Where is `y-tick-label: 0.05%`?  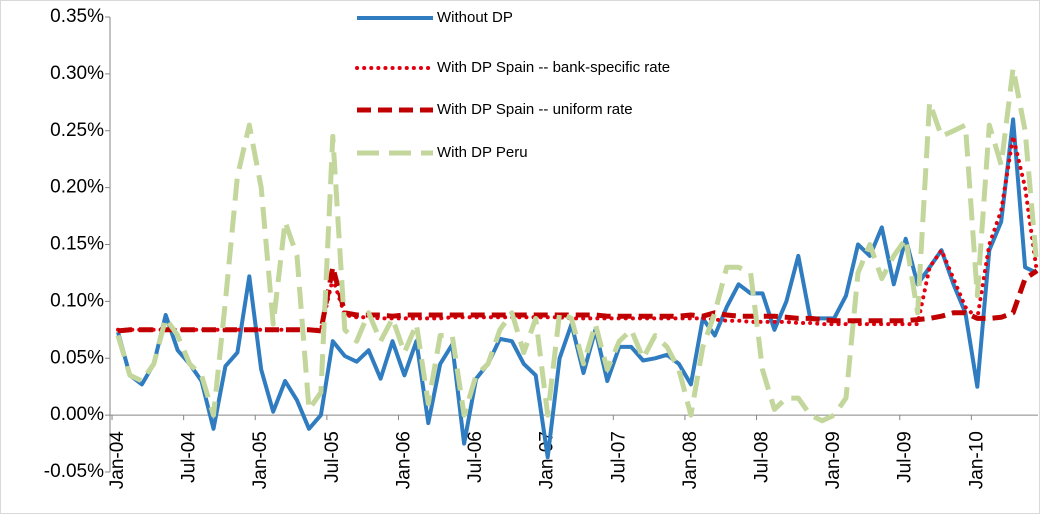
y-tick-label: 0.05% is located at coordinates (77, 357).